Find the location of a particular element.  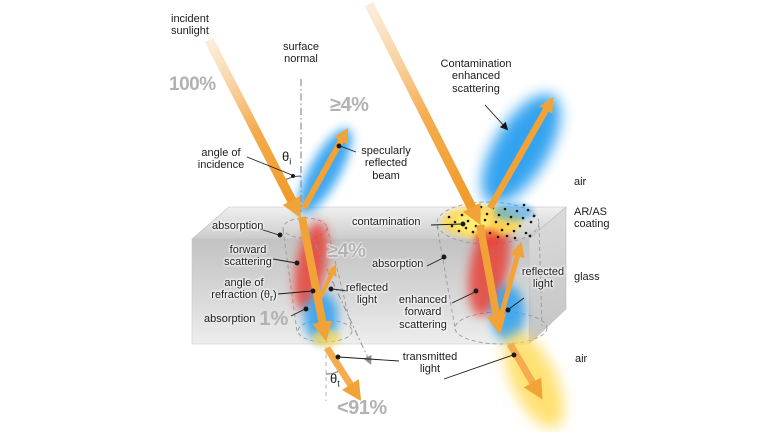

undeviated-ray-line is located at coordinates (337, 292).